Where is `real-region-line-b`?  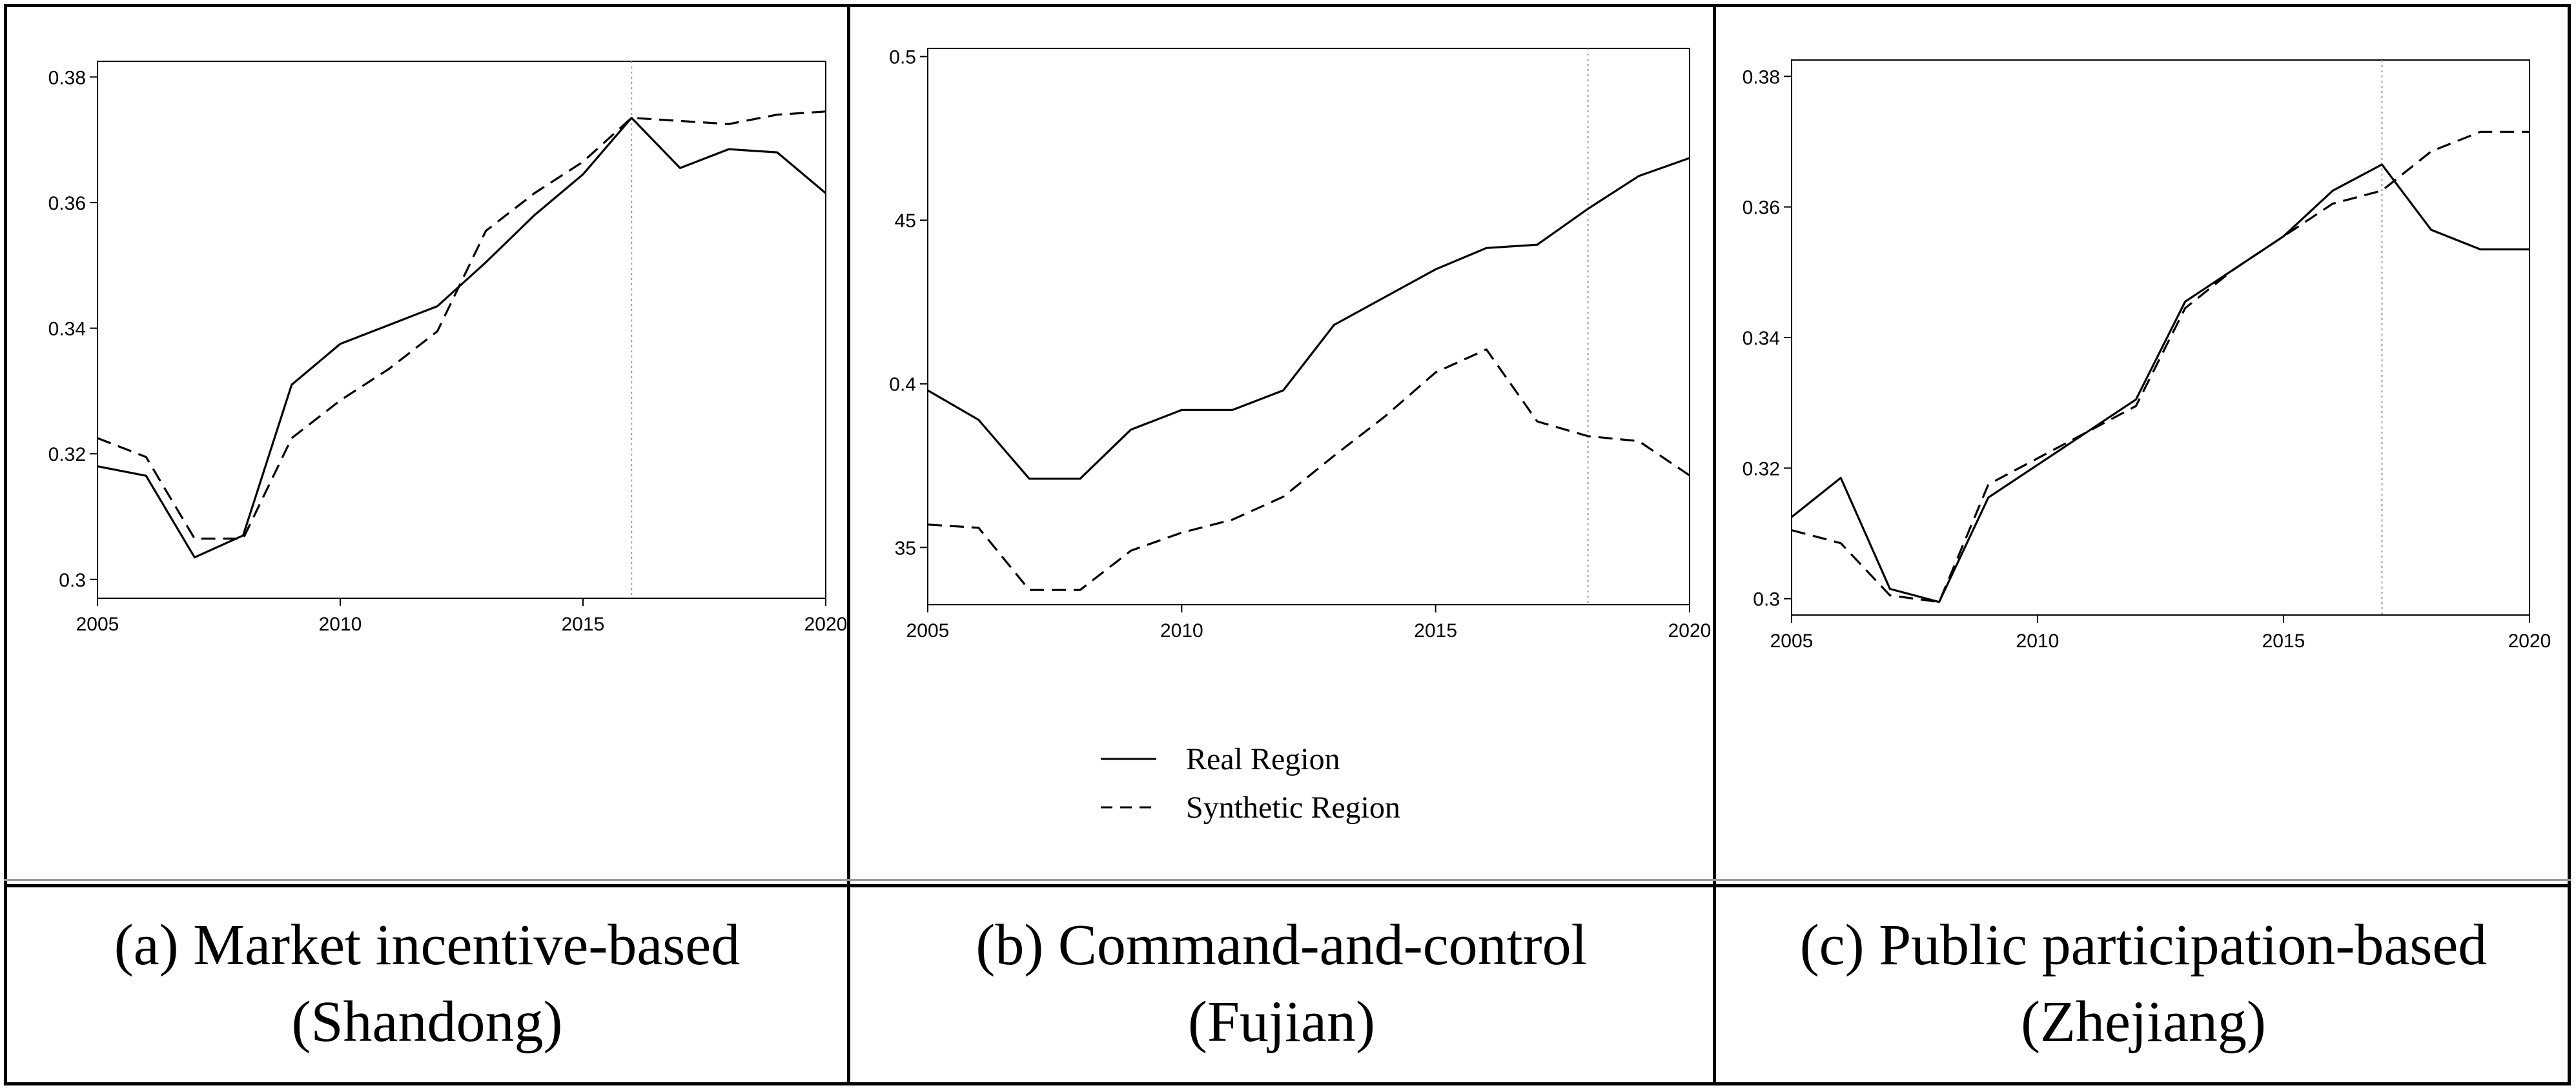
real-region-line-b is located at coordinates (1308, 318).